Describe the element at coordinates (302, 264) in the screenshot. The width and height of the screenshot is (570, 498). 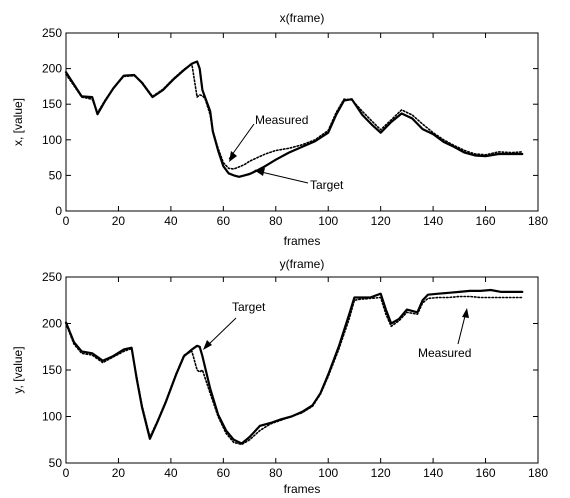
I see `chart-title: y(frame)` at that location.